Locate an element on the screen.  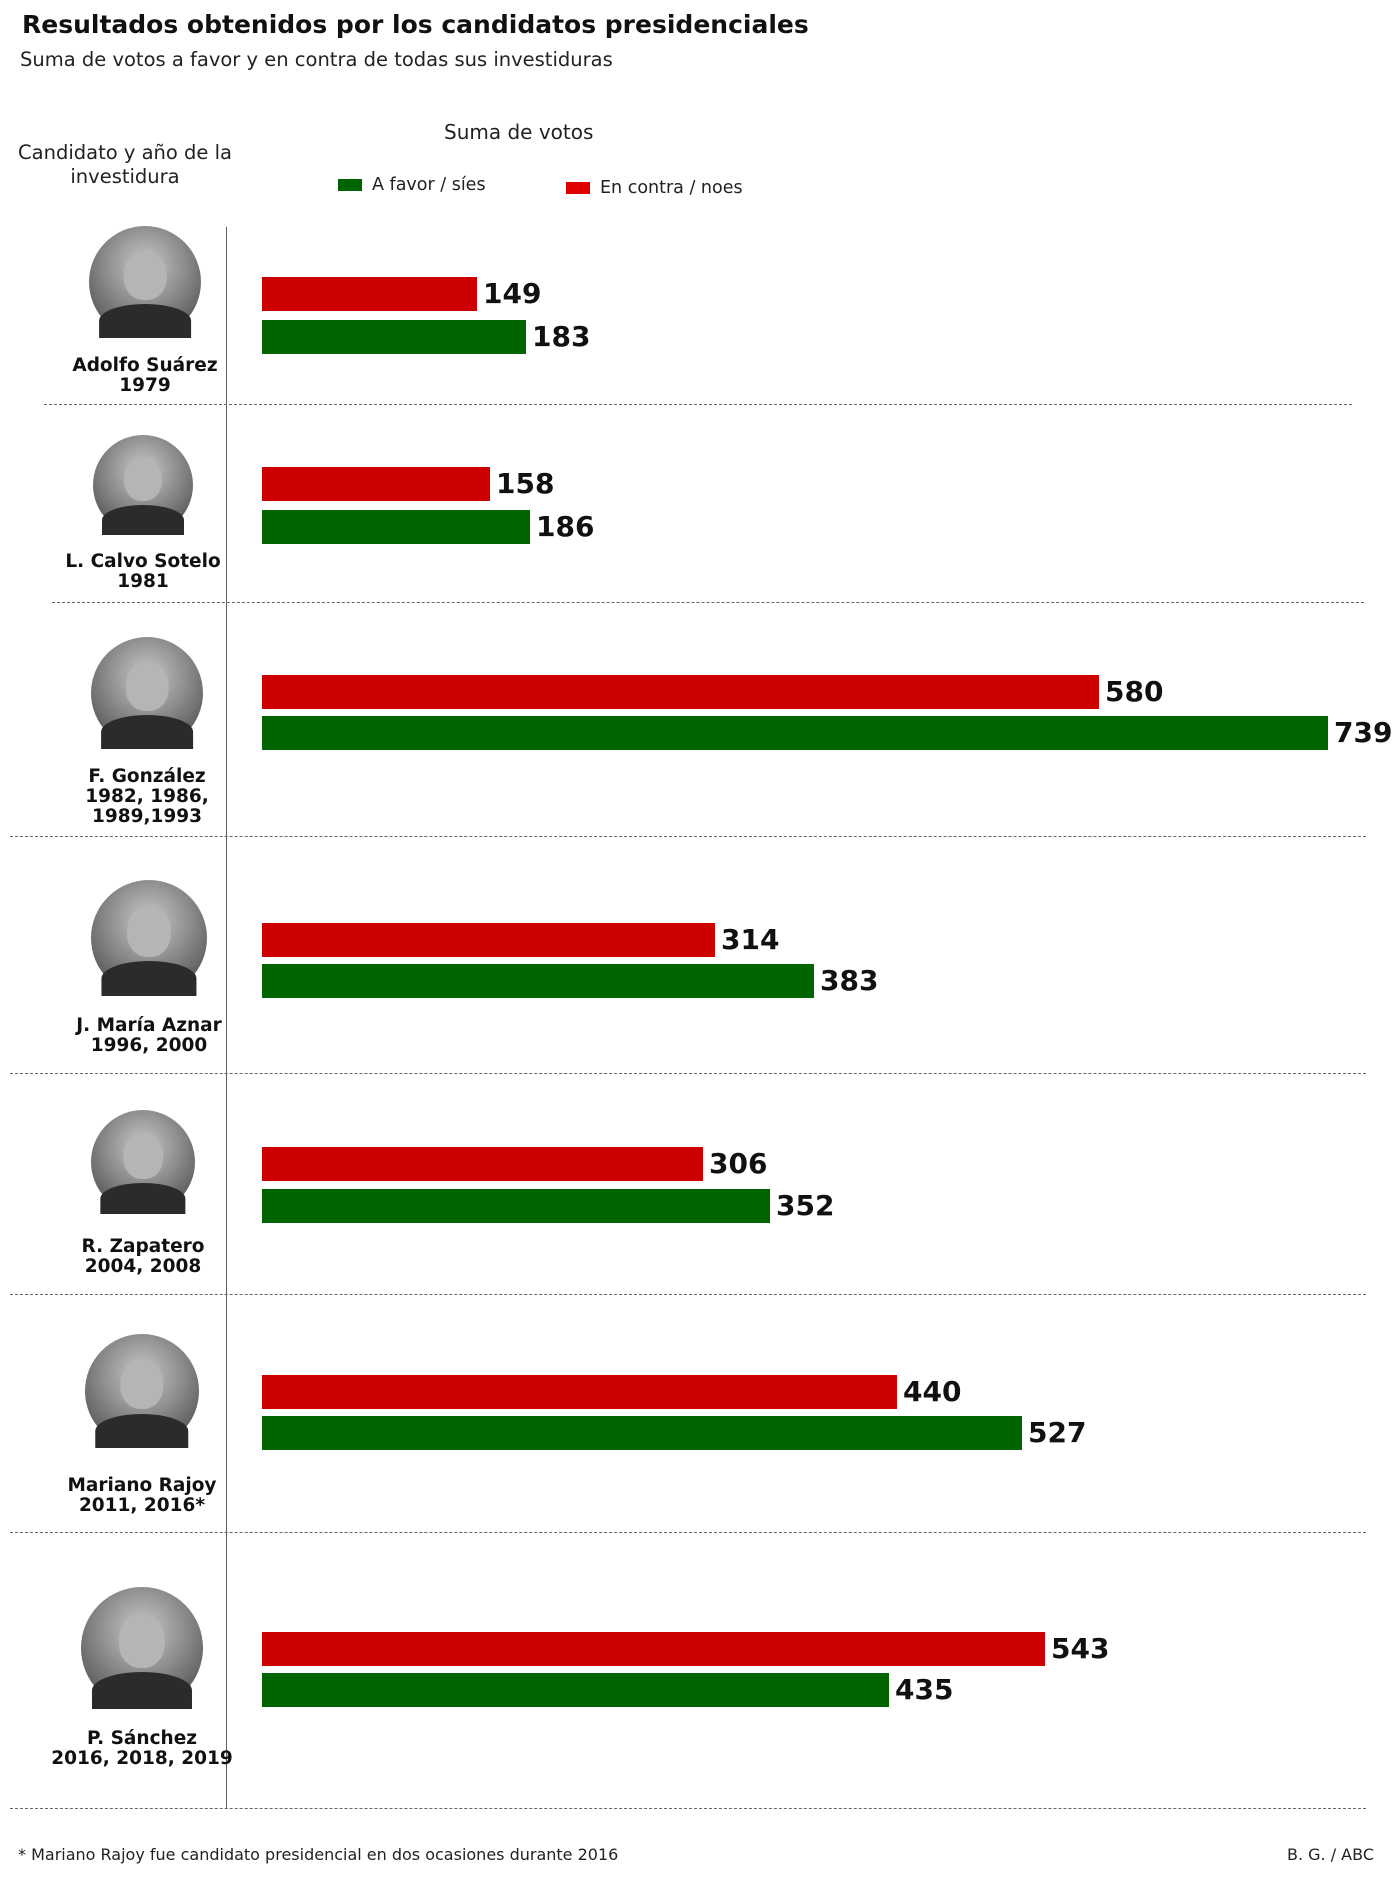
candidate-label: Adolfo Suárez 1979 is located at coordinates (145, 376).